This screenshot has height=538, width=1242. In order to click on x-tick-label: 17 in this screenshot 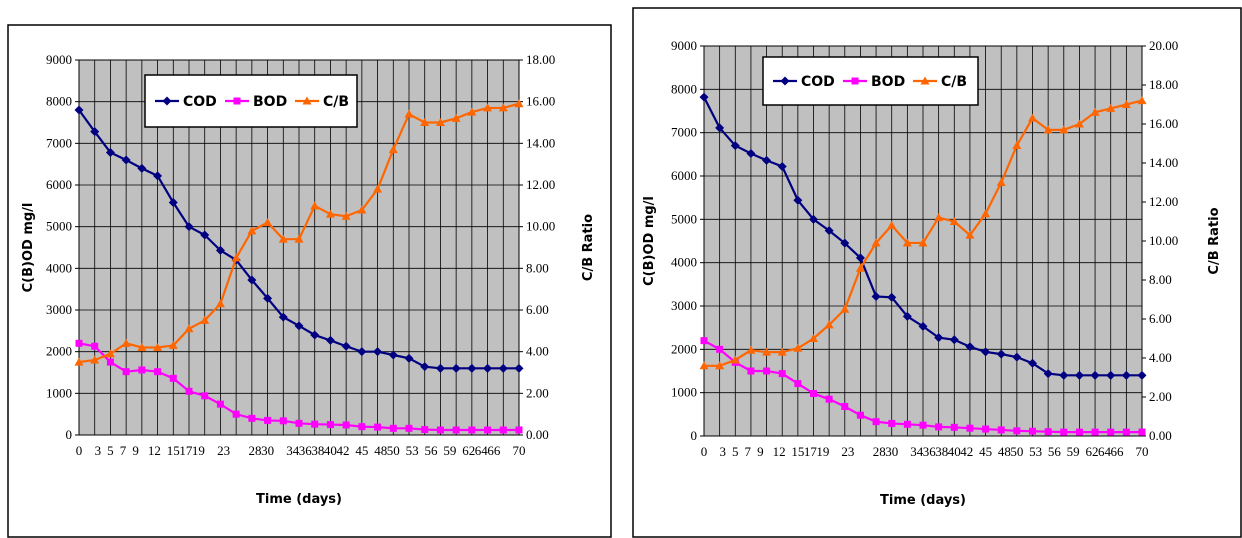, I will do `click(811, 451)`.